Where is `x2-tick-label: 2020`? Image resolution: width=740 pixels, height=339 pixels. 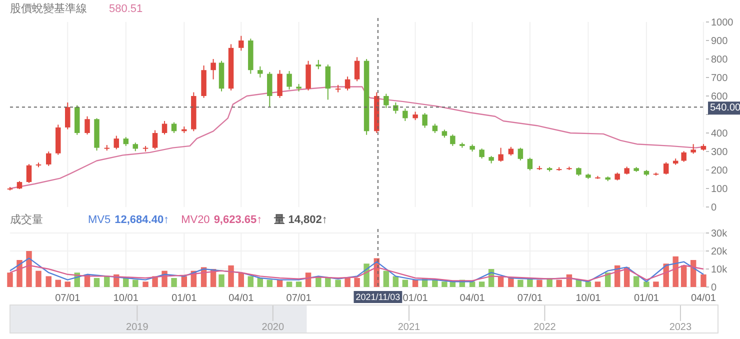
x2-tick-label: 2020 is located at coordinates (273, 327).